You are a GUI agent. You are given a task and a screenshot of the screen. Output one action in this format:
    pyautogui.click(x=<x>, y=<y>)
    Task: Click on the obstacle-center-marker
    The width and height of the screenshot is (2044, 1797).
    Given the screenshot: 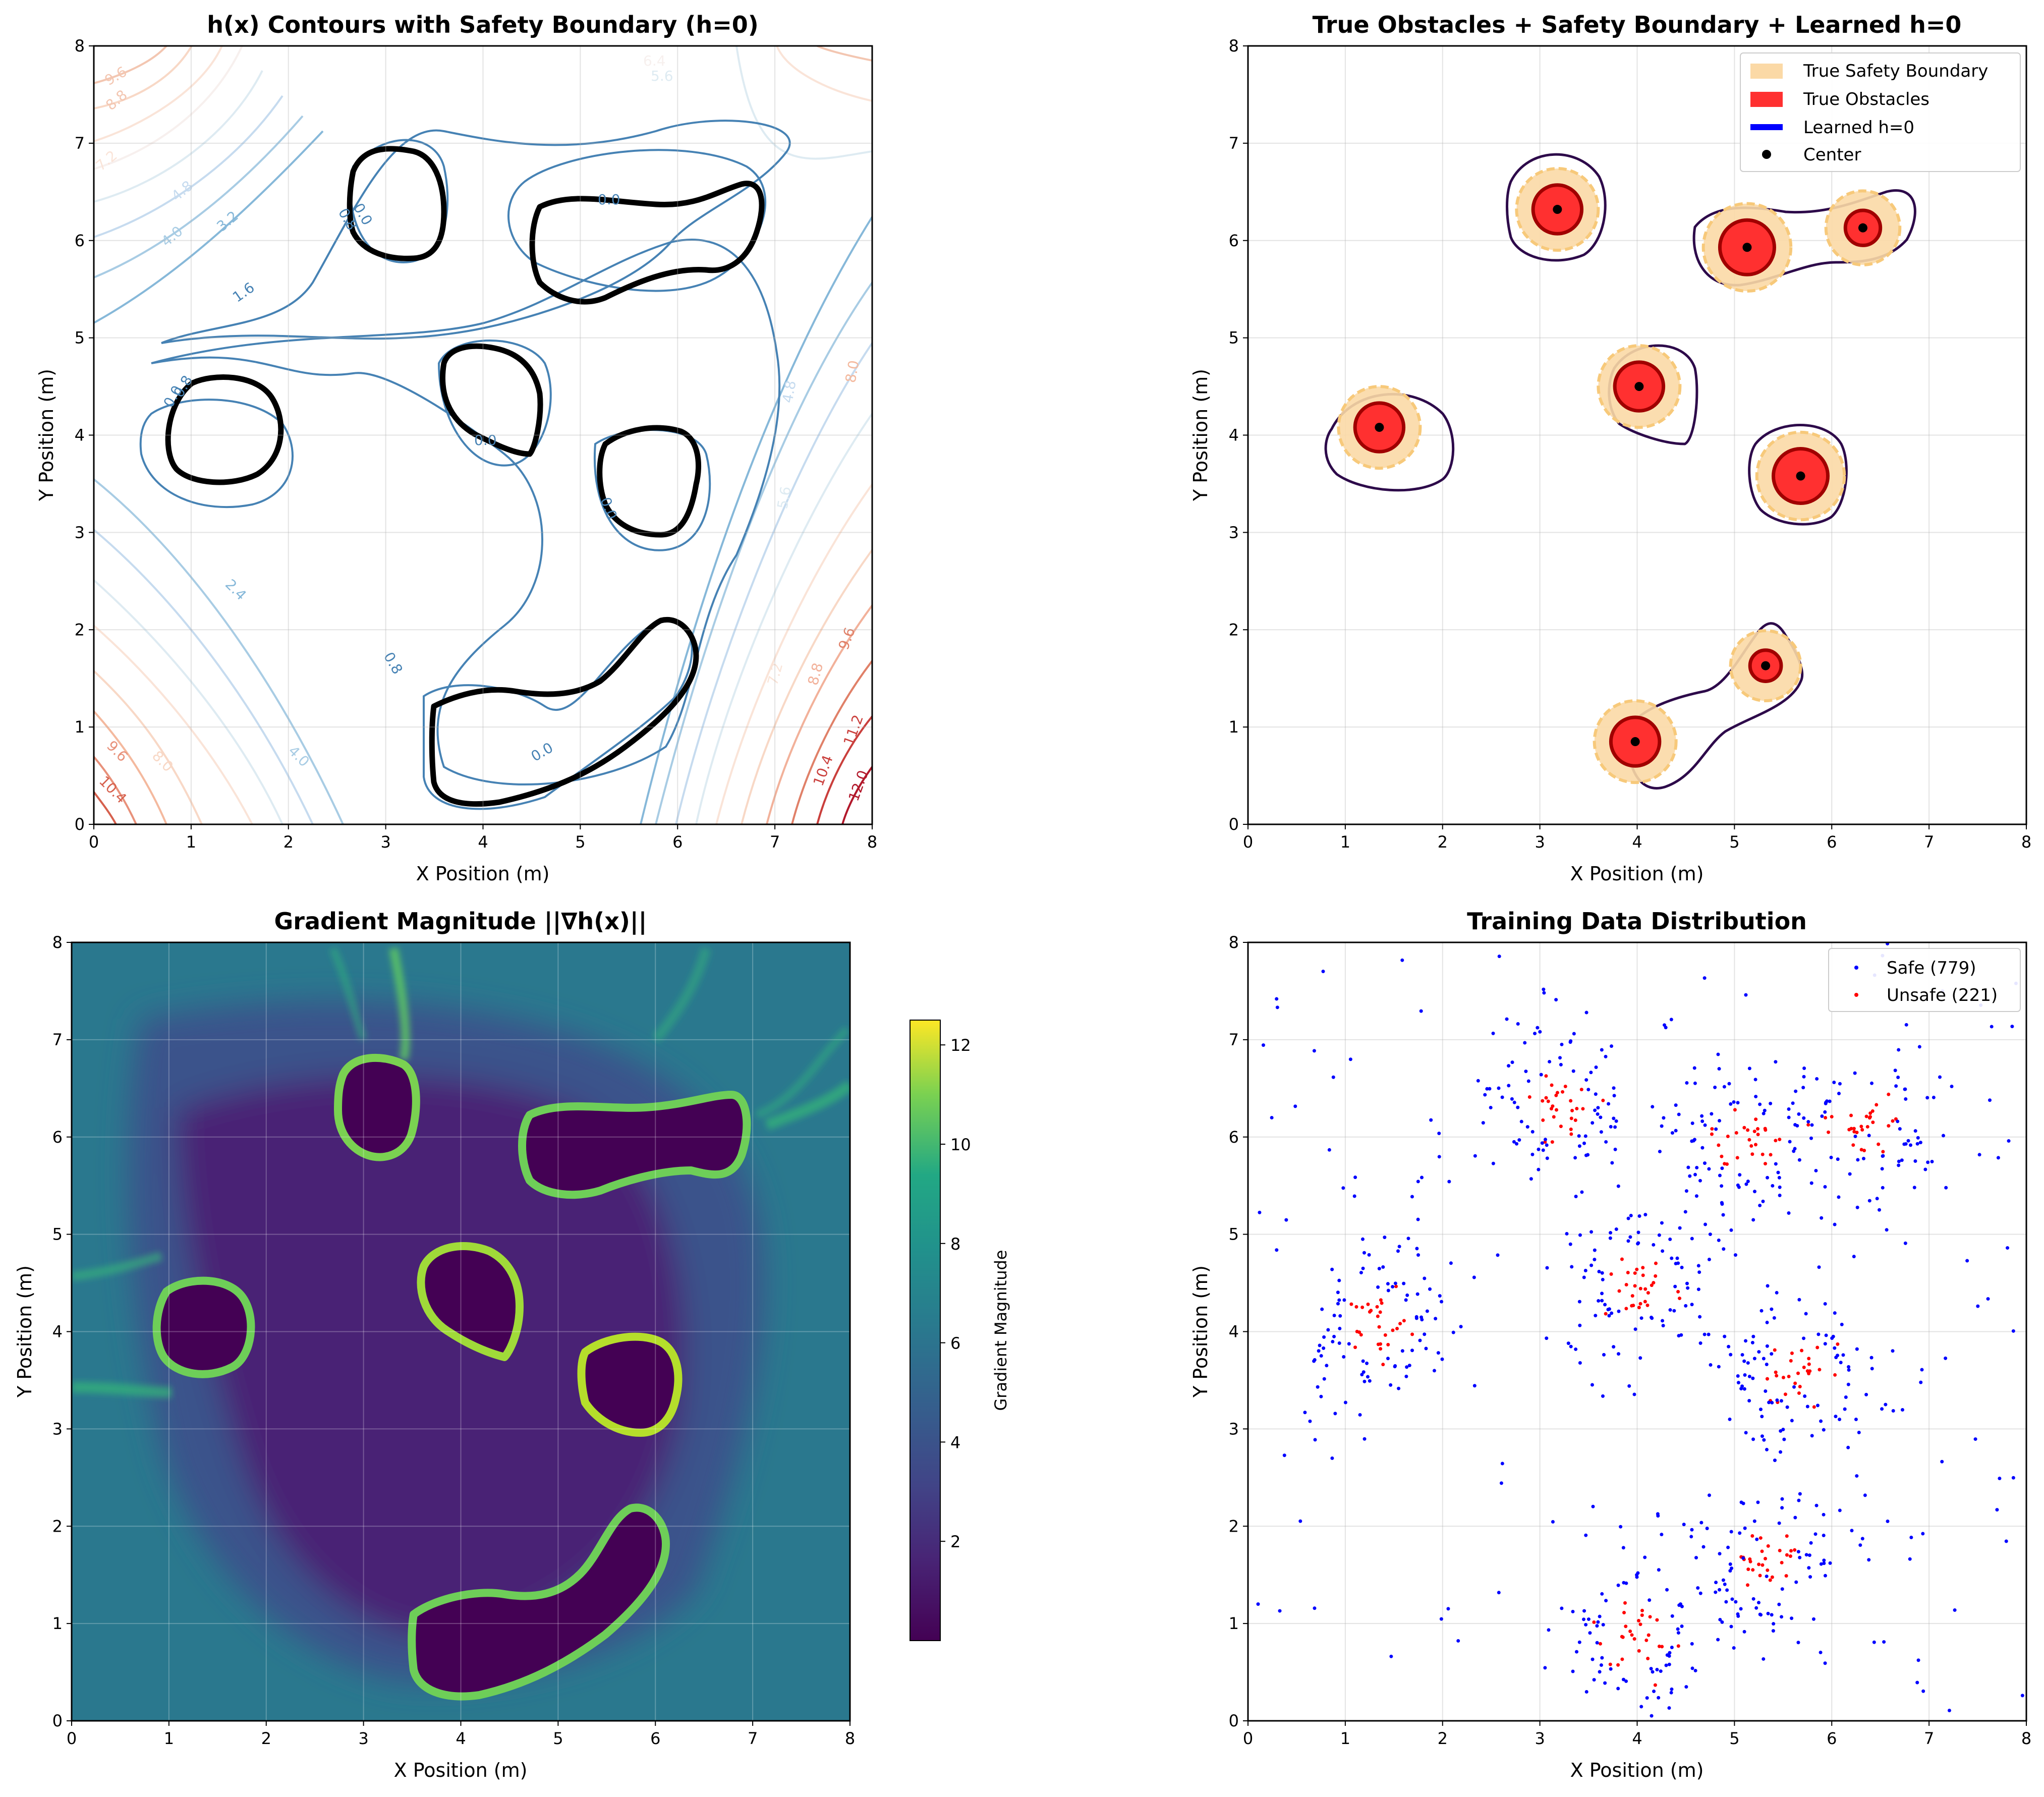 What is the action you would take?
    pyautogui.click(x=1639, y=386)
    